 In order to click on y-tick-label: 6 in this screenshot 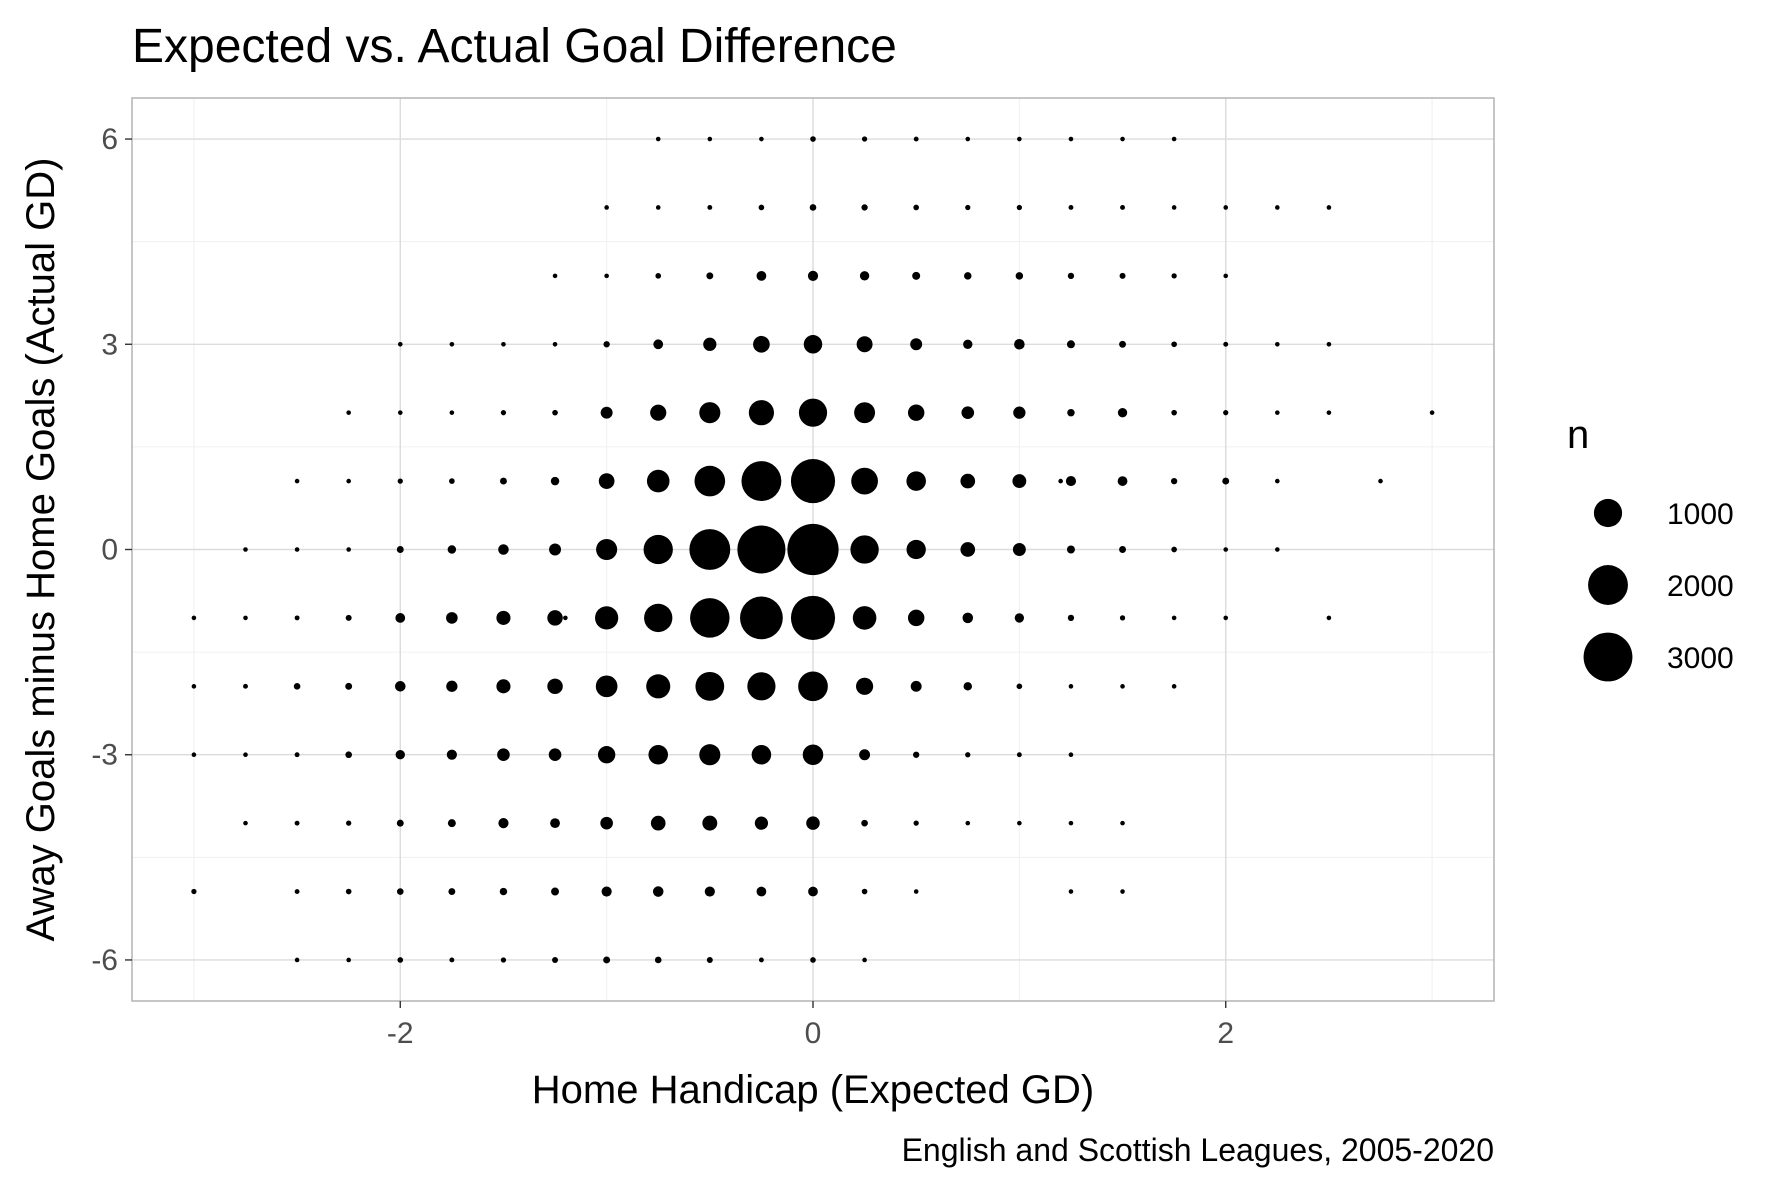, I will do `click(109, 139)`.